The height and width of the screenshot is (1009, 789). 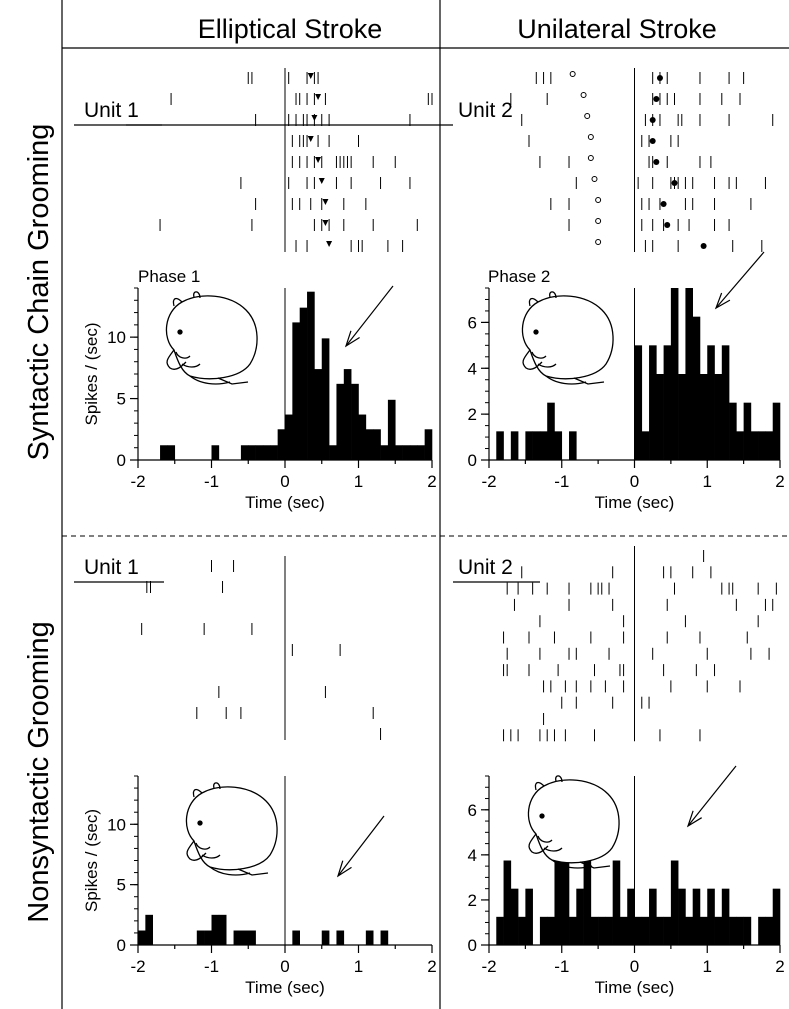 I want to click on row-header-nonsyntactic: Nonsyntactic Grooming, so click(x=39, y=771).